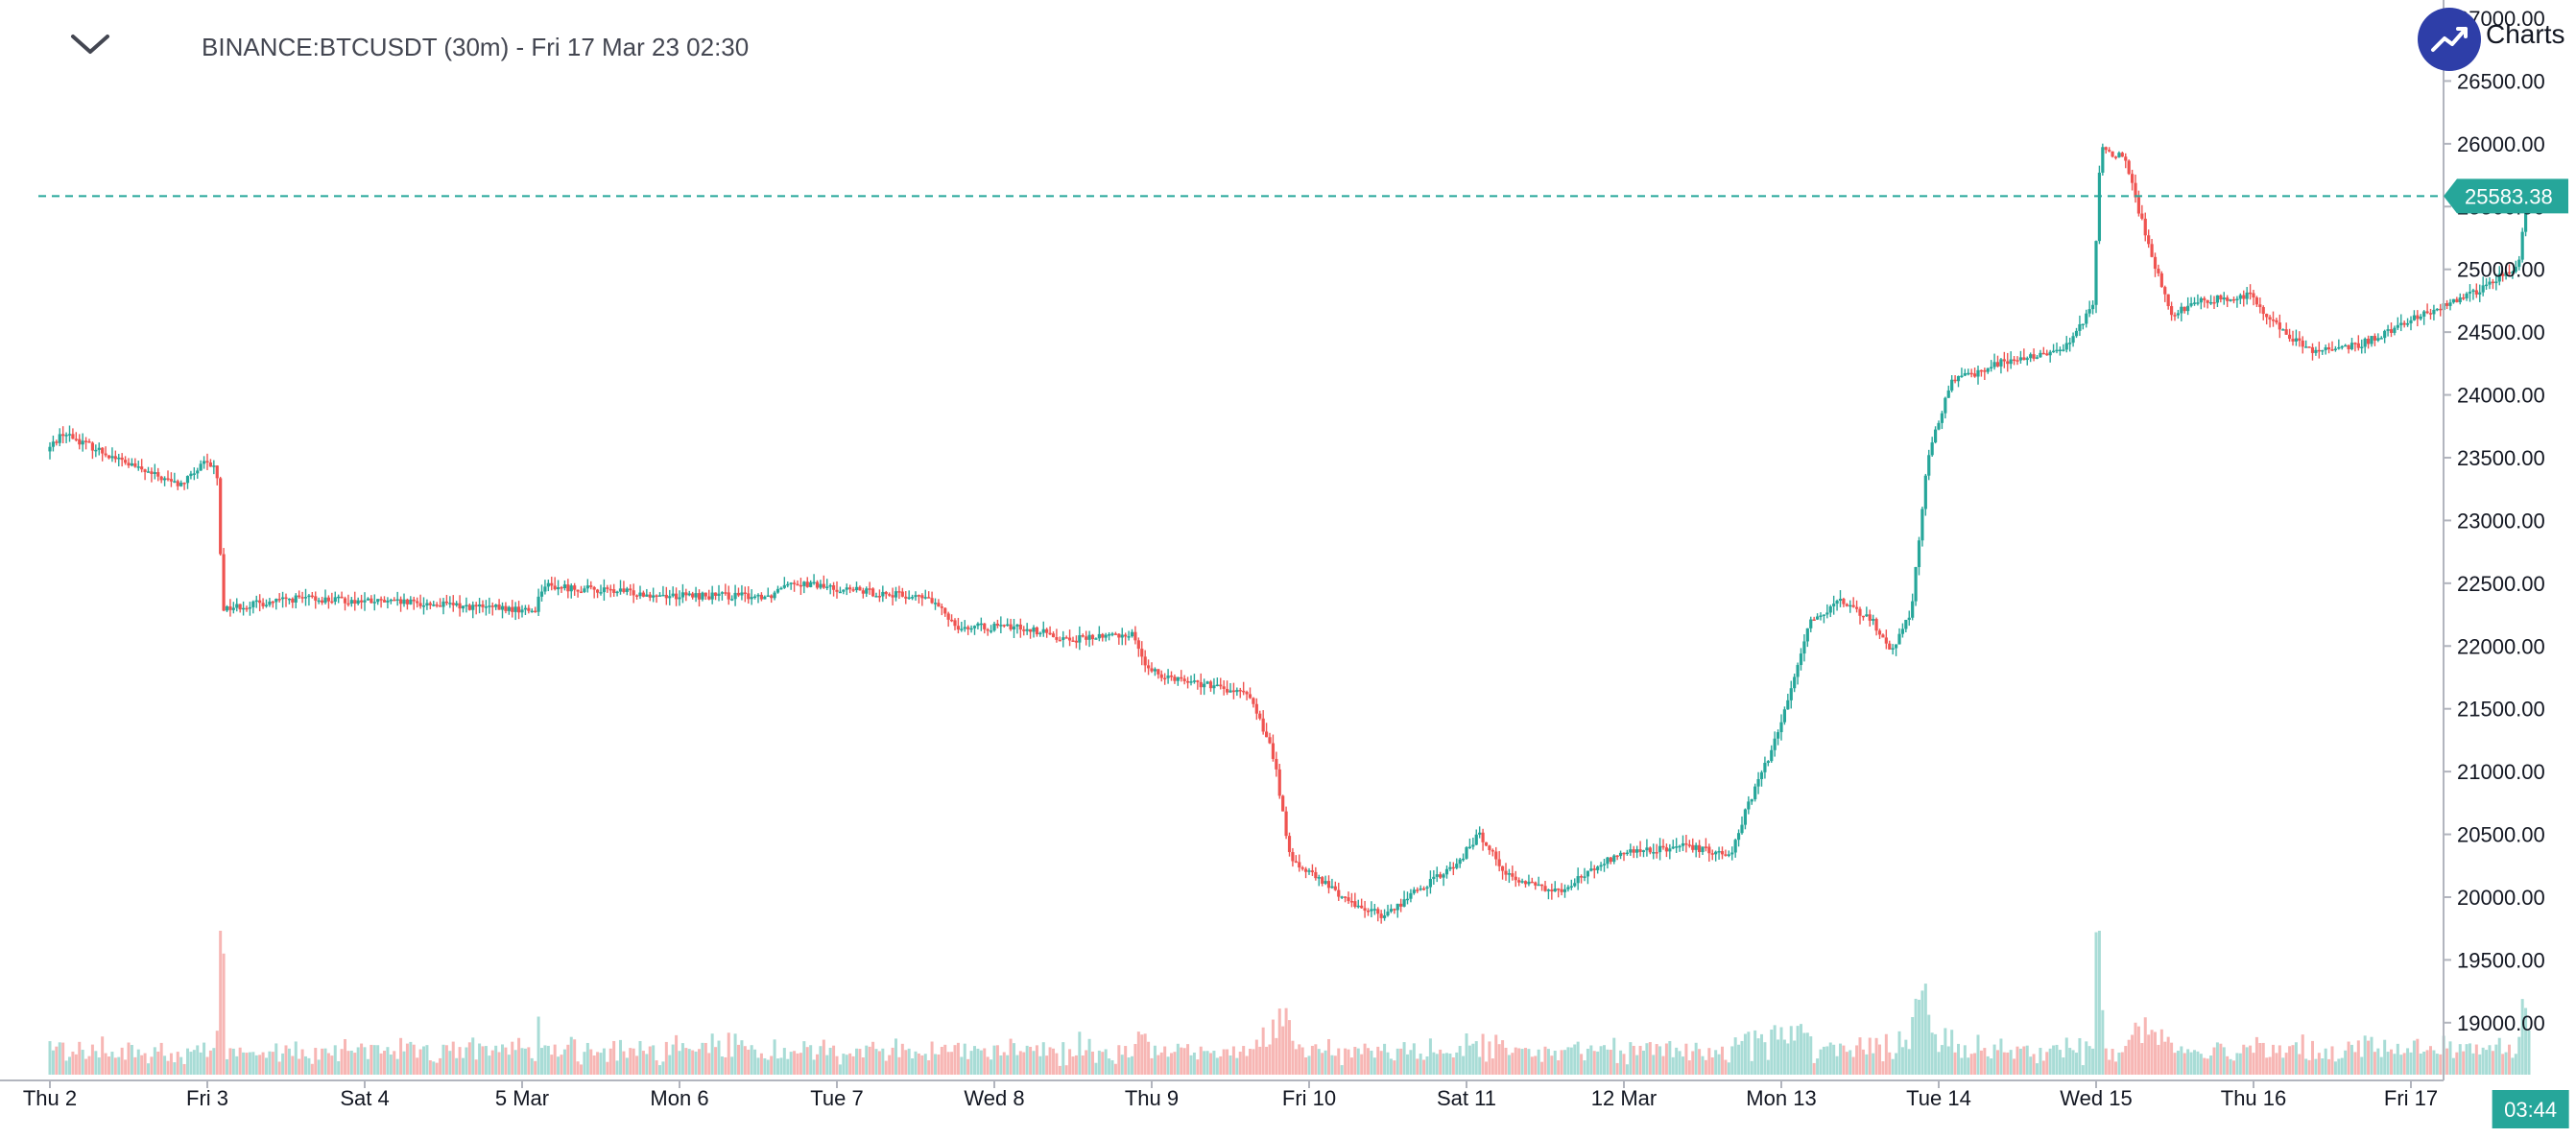  What do you see at coordinates (1289, 1003) in the screenshot?
I see `volume-bars` at bounding box center [1289, 1003].